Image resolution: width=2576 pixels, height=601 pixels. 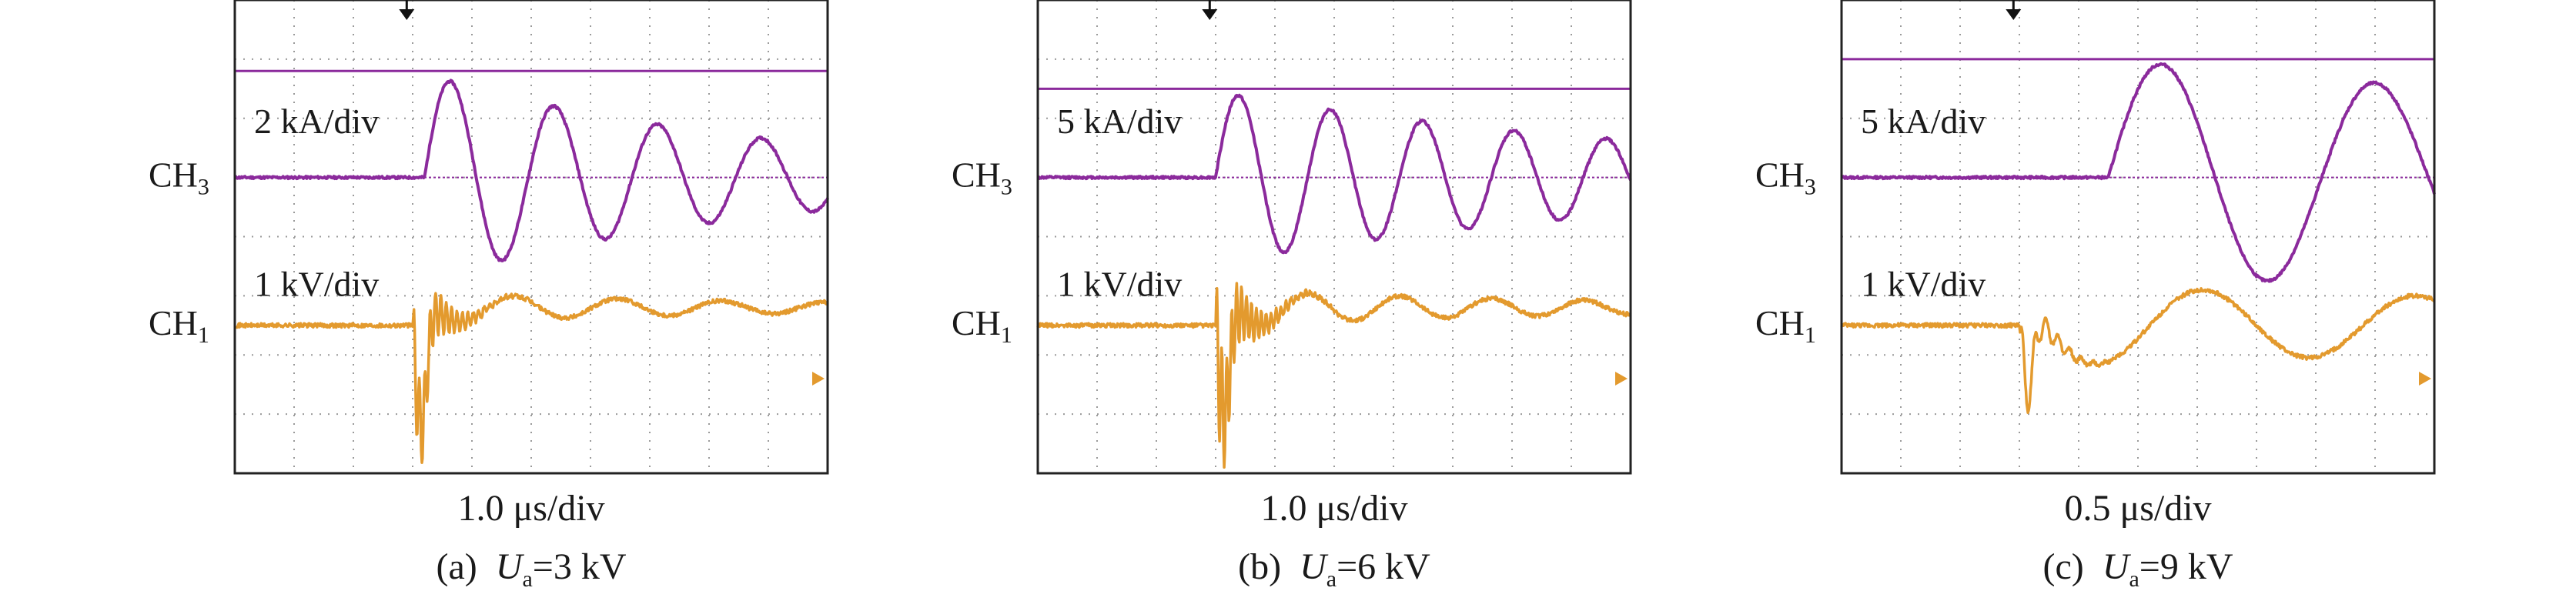 I want to click on panel-caption: (b) Ua=6 kV, so click(x=1334, y=569).